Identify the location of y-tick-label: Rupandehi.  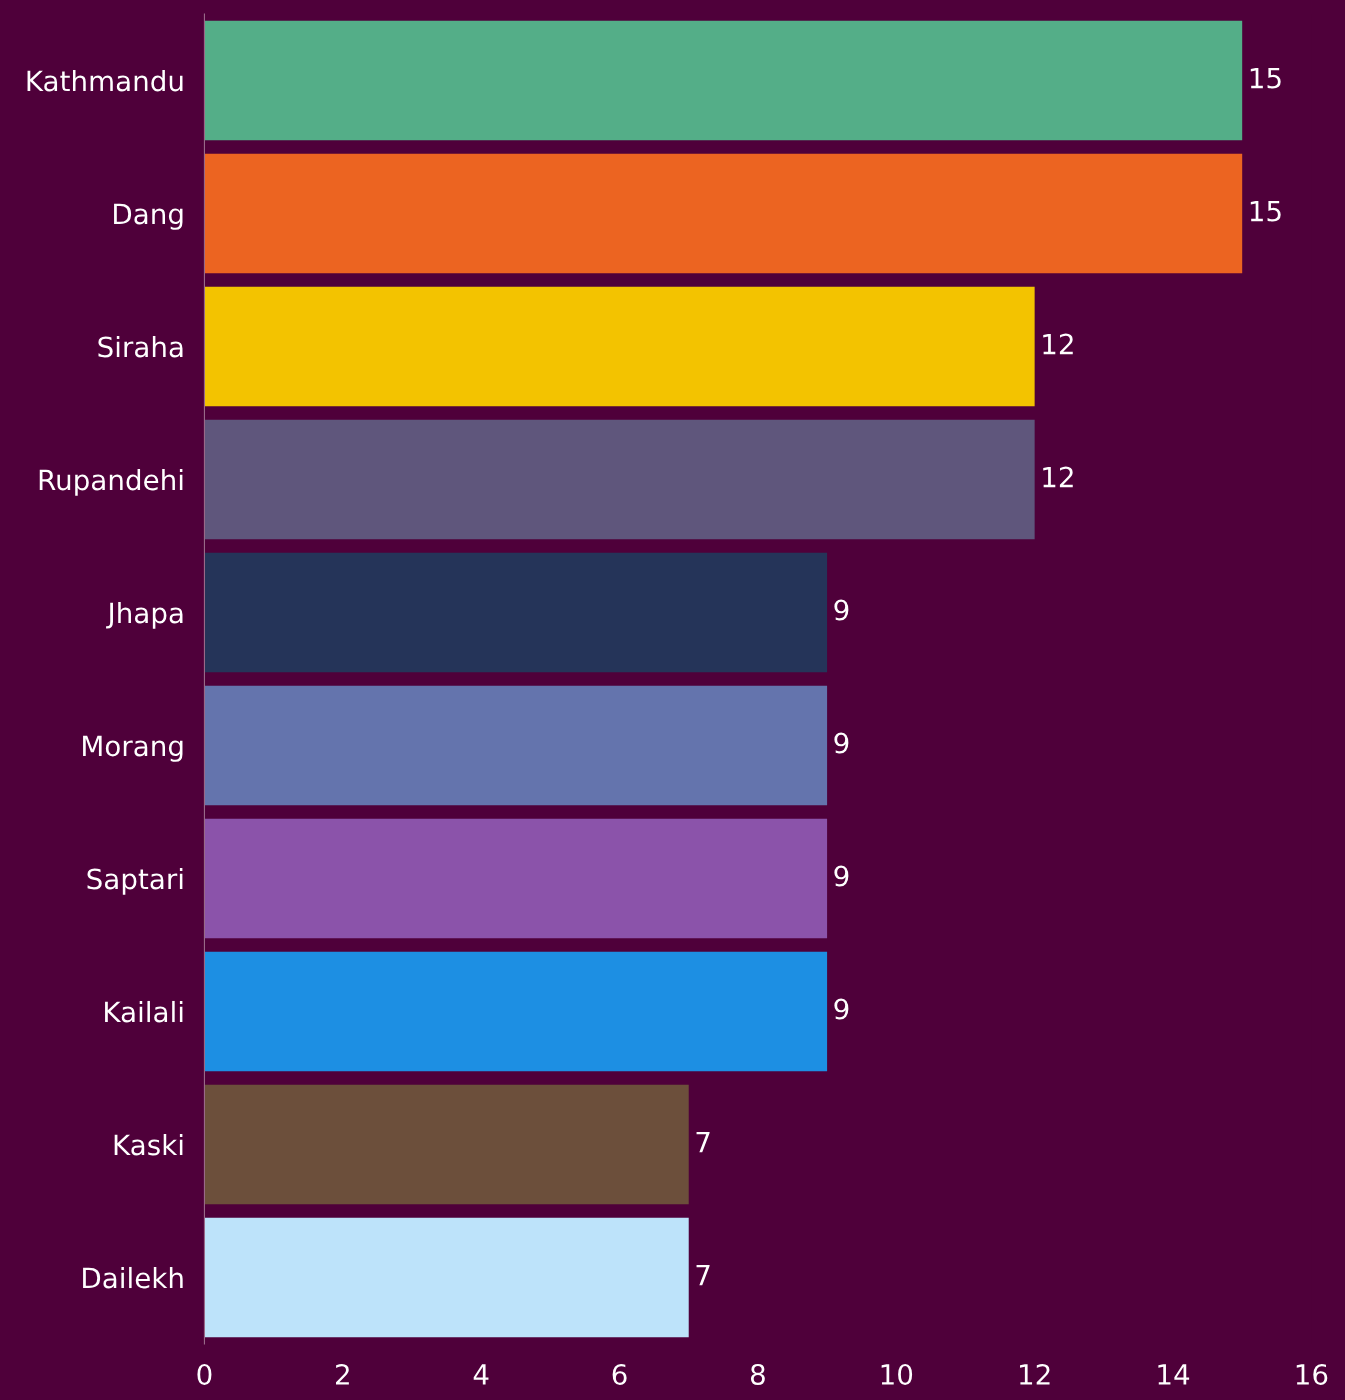
(111, 482).